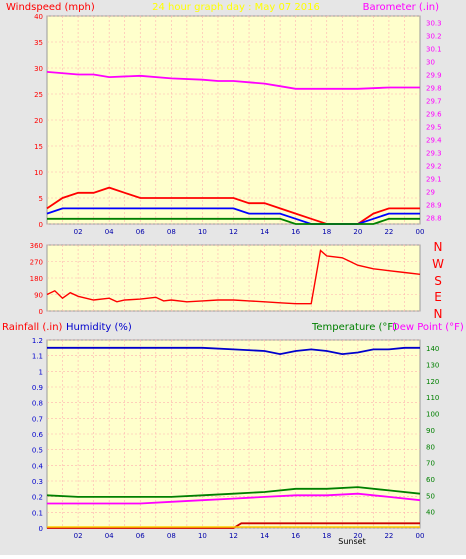 The image size is (466, 559). What do you see at coordinates (438, 297) in the screenshot?
I see `compass-label-e: E` at bounding box center [438, 297].